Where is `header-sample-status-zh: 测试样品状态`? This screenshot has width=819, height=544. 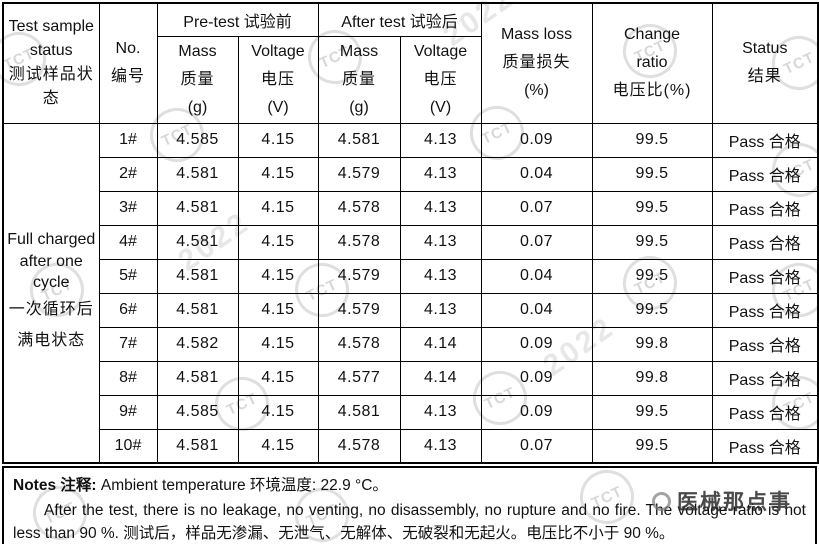 header-sample-status-zh: 测试样品状态 is located at coordinates (51, 87).